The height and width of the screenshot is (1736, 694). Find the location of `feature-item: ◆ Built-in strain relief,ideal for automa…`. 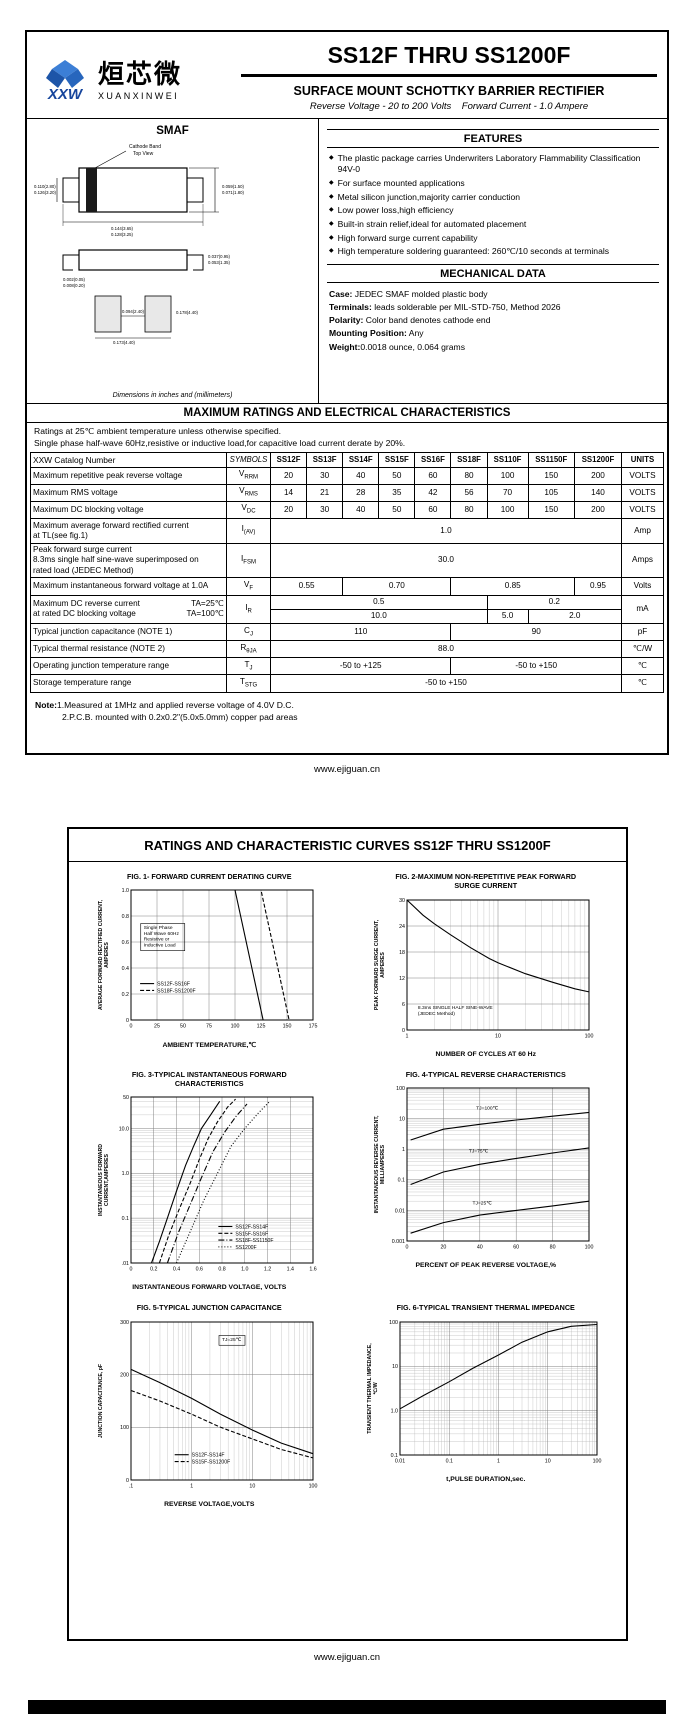

feature-item: ◆ Built-in strain relief,ideal for automa… is located at coordinates (493, 224).